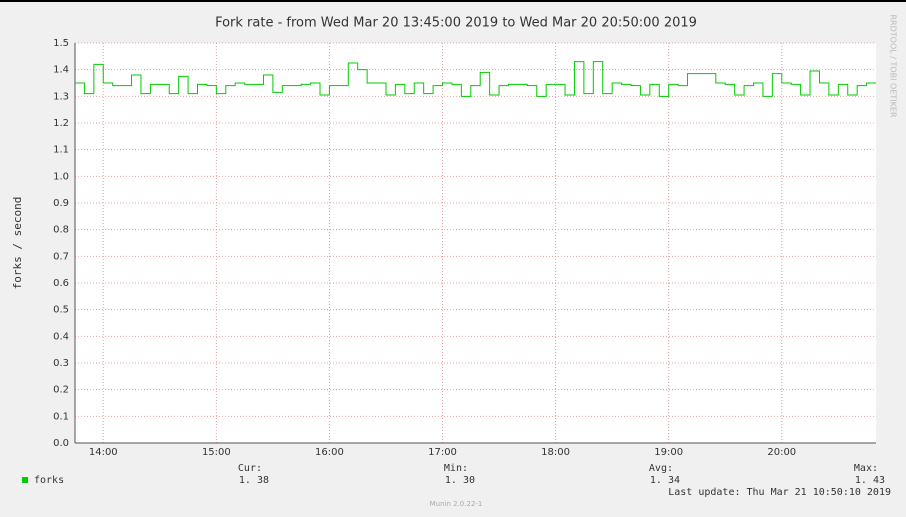 The width and height of the screenshot is (906, 517). I want to click on y-tick-label: 0.9, so click(61, 203).